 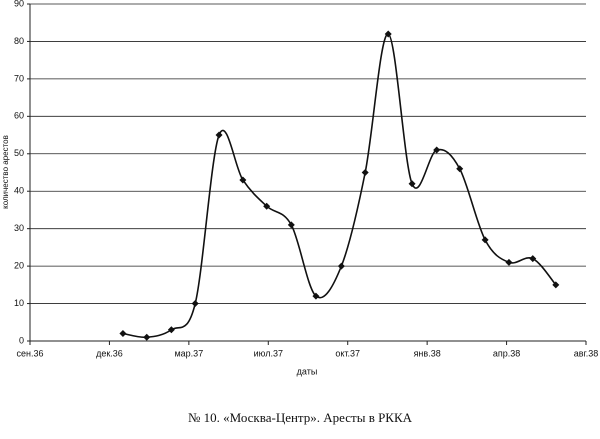 What do you see at coordinates (19, 303) in the screenshot?
I see `y-tick-label: 10` at bounding box center [19, 303].